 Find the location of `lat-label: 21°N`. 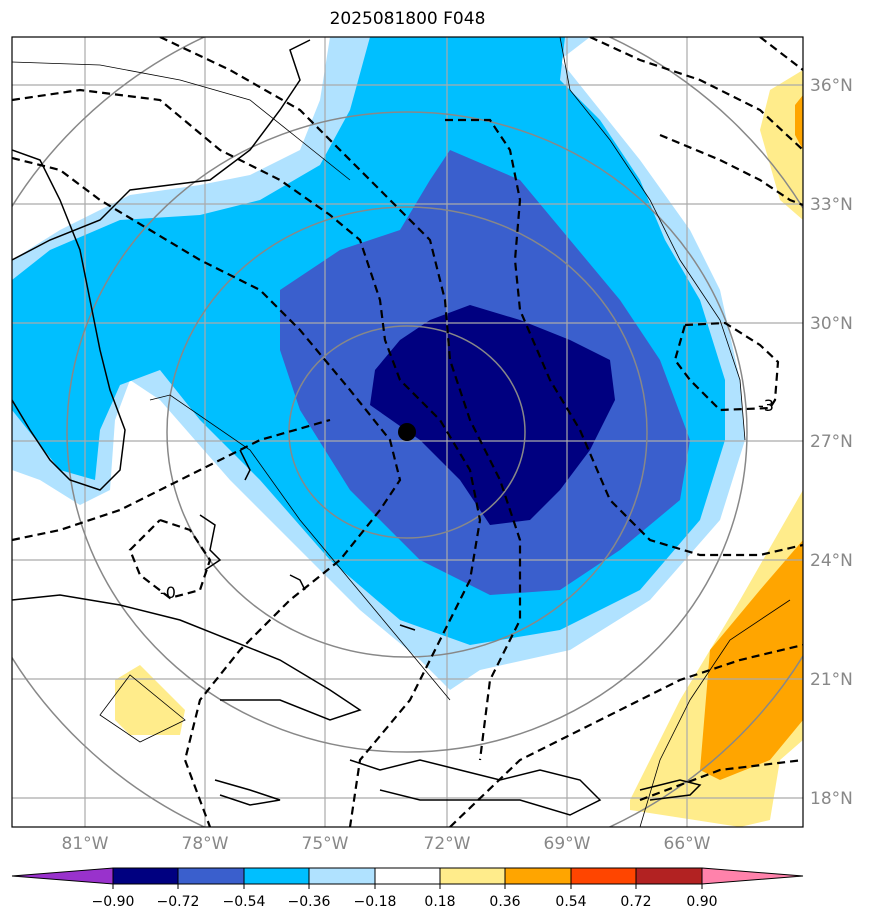

lat-label: 21°N is located at coordinates (831, 680).